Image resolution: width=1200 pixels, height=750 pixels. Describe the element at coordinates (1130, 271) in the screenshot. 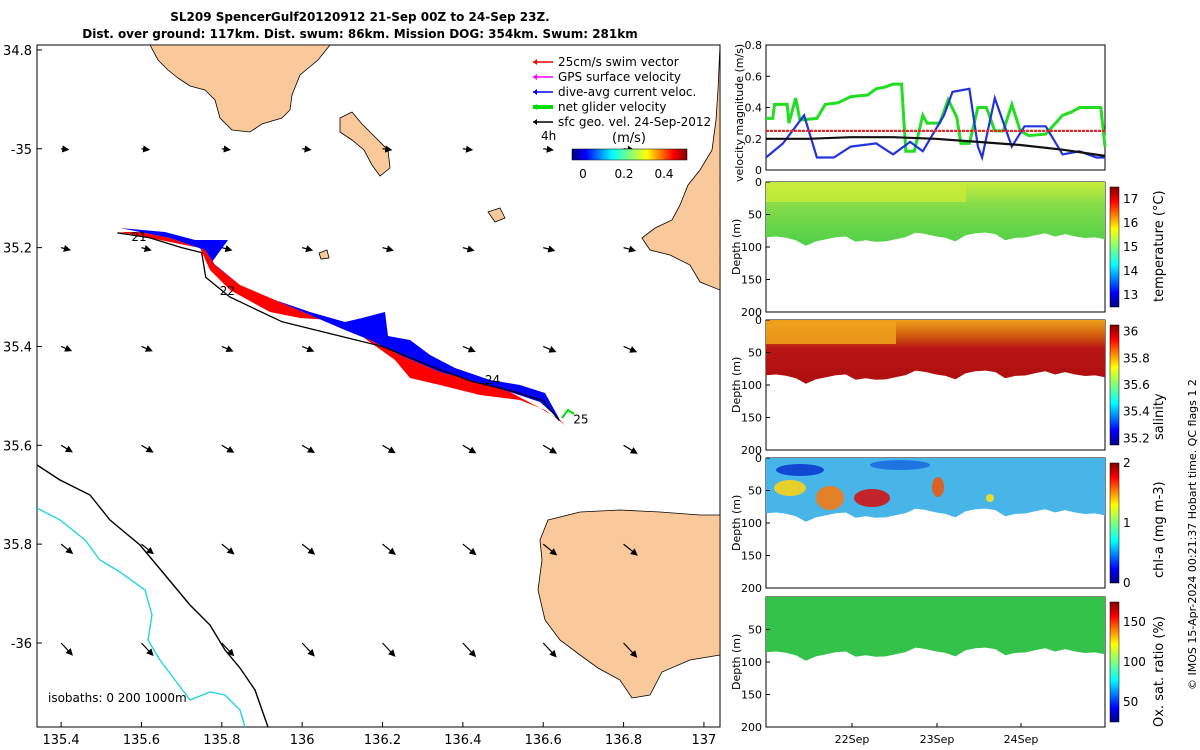

I see `sec-temp-cbar-tick-1: 14` at that location.